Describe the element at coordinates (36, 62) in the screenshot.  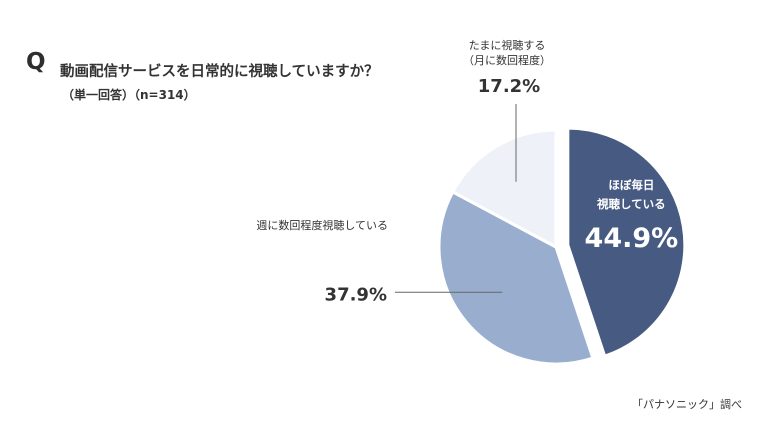
I see `question-mark-label: Q` at that location.